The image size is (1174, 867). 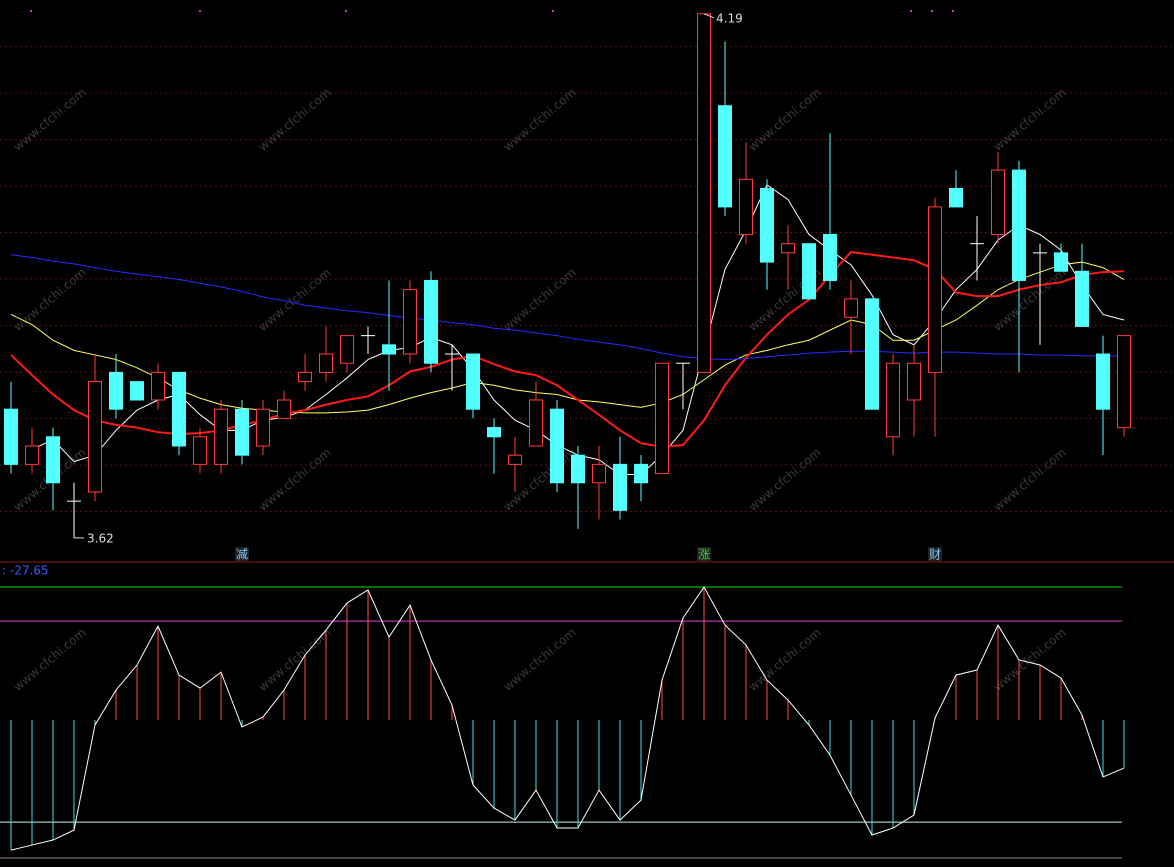 What do you see at coordinates (25, 571) in the screenshot?
I see `readout: : -27.65` at bounding box center [25, 571].